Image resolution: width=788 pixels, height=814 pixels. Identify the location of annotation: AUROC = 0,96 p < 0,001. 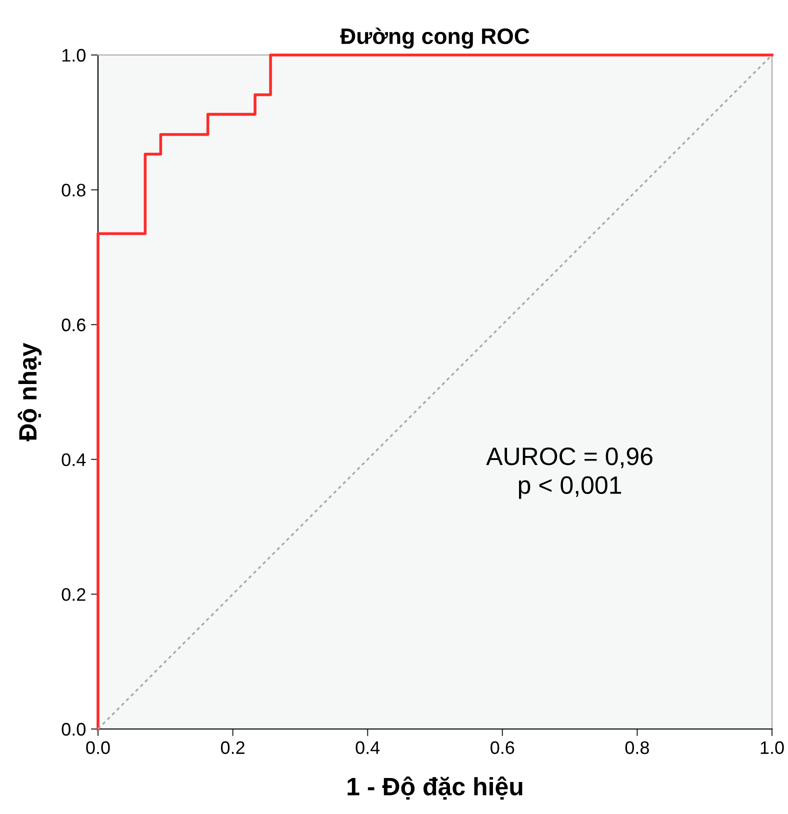
(569, 473).